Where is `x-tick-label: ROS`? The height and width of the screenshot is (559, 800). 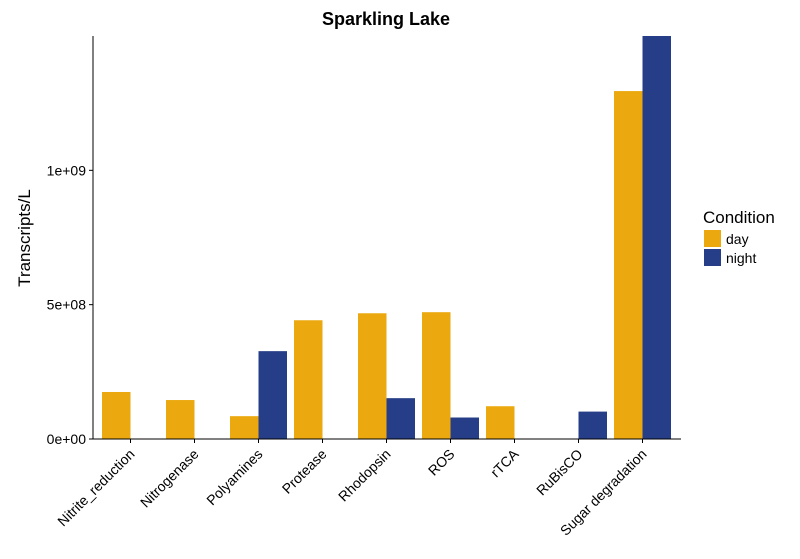 x-tick-label: ROS is located at coordinates (441, 462).